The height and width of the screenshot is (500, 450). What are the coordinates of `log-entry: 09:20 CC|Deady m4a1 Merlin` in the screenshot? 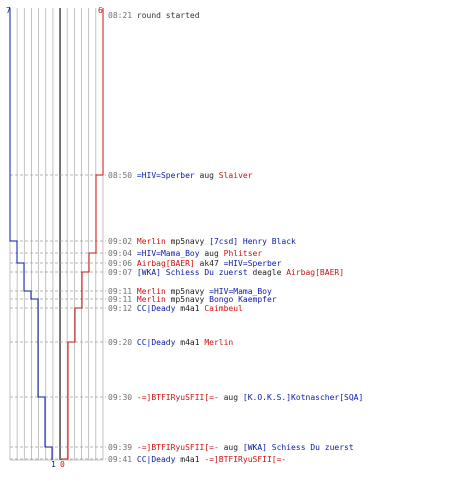 It's located at (170, 342).